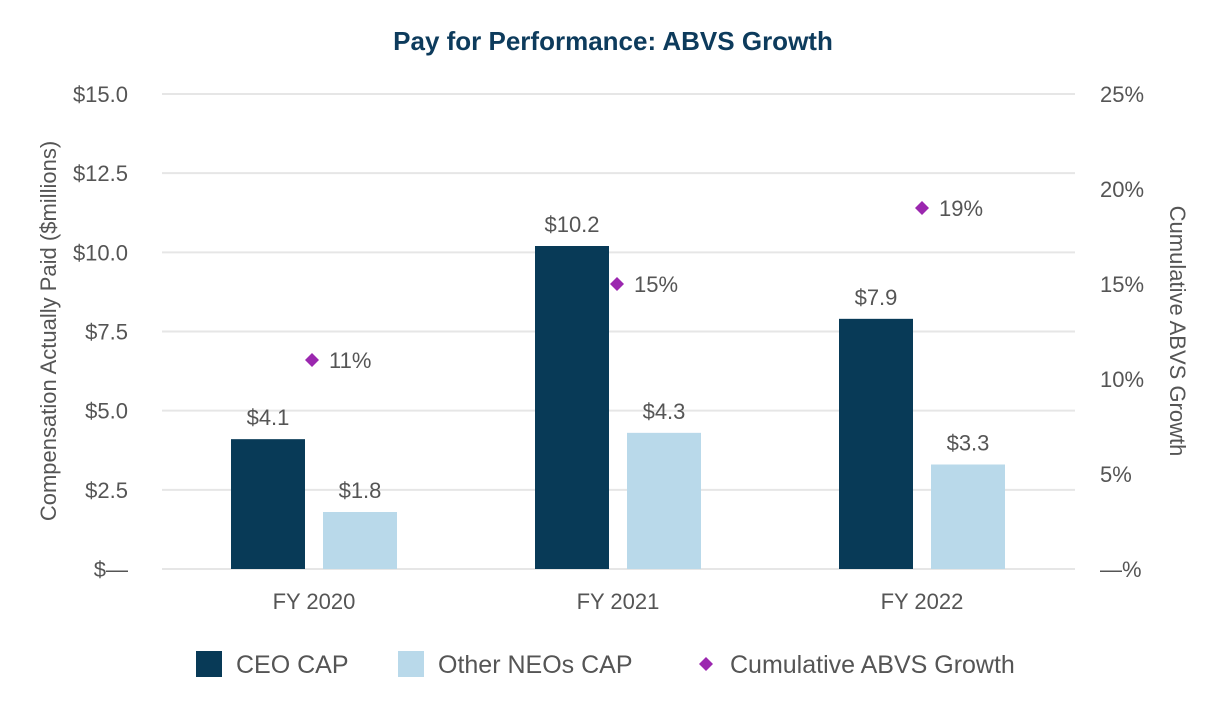  What do you see at coordinates (922, 601) in the screenshot?
I see `x-tick-label: FY 2022` at bounding box center [922, 601].